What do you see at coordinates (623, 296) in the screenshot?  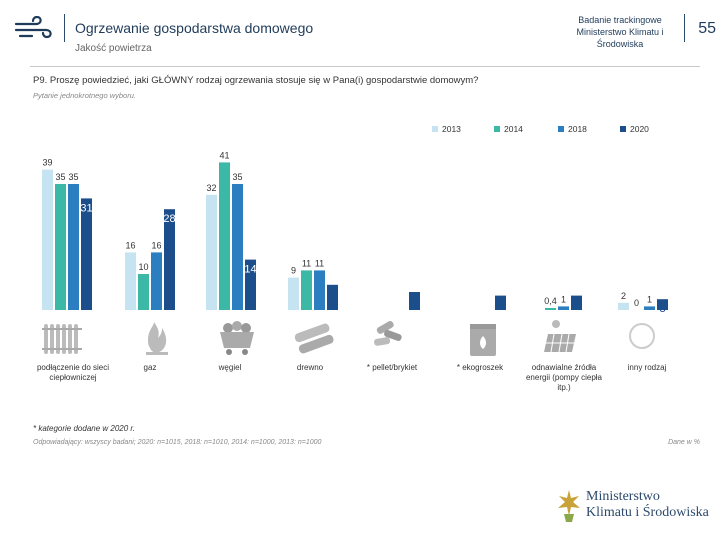 I see `value-label: 2` at bounding box center [623, 296].